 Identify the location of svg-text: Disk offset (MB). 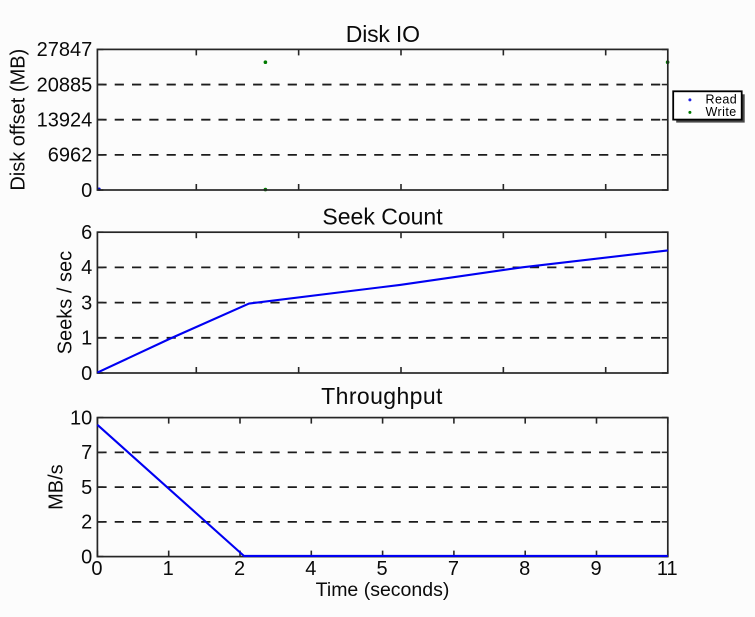
(19, 120).